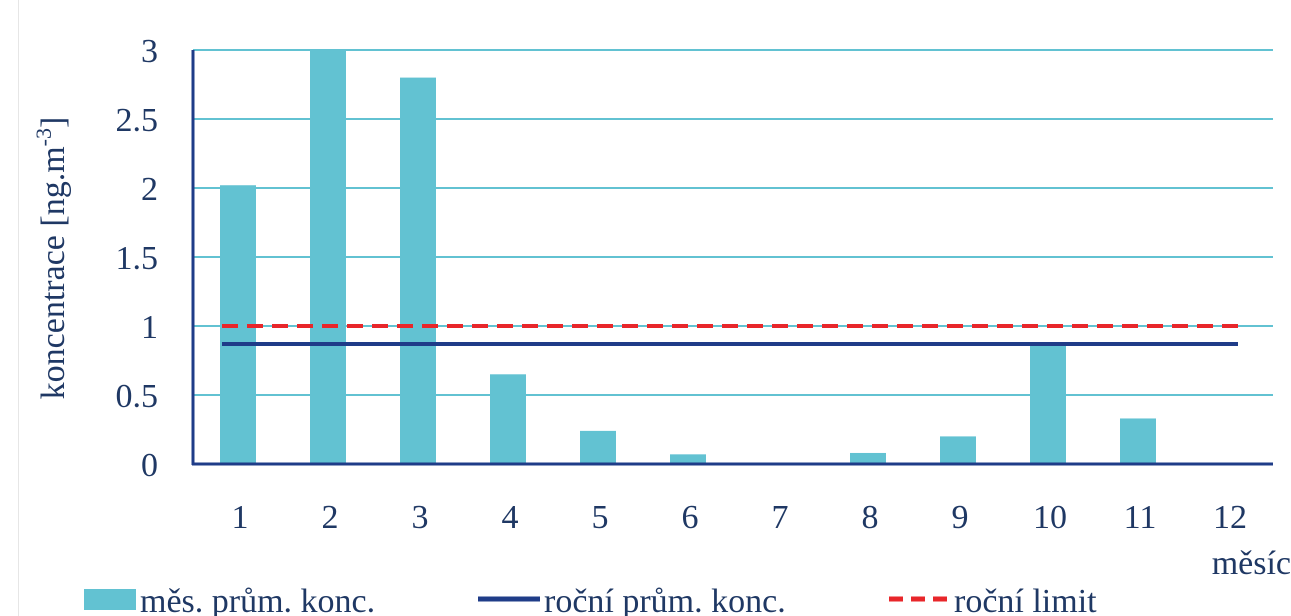  I want to click on y-tick-label-4: 2, so click(149, 189).